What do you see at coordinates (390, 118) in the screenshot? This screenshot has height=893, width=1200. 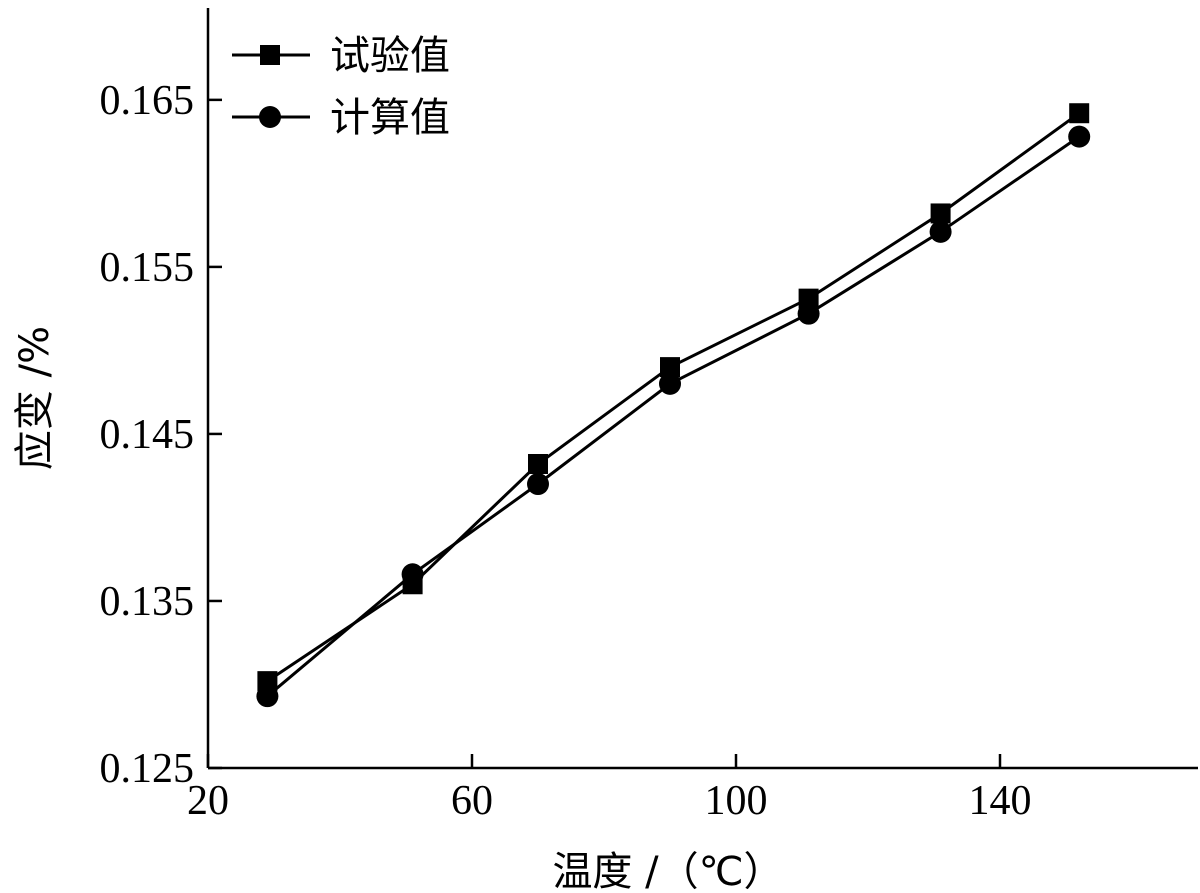 I see `legend-label: 计算值` at bounding box center [390, 118].